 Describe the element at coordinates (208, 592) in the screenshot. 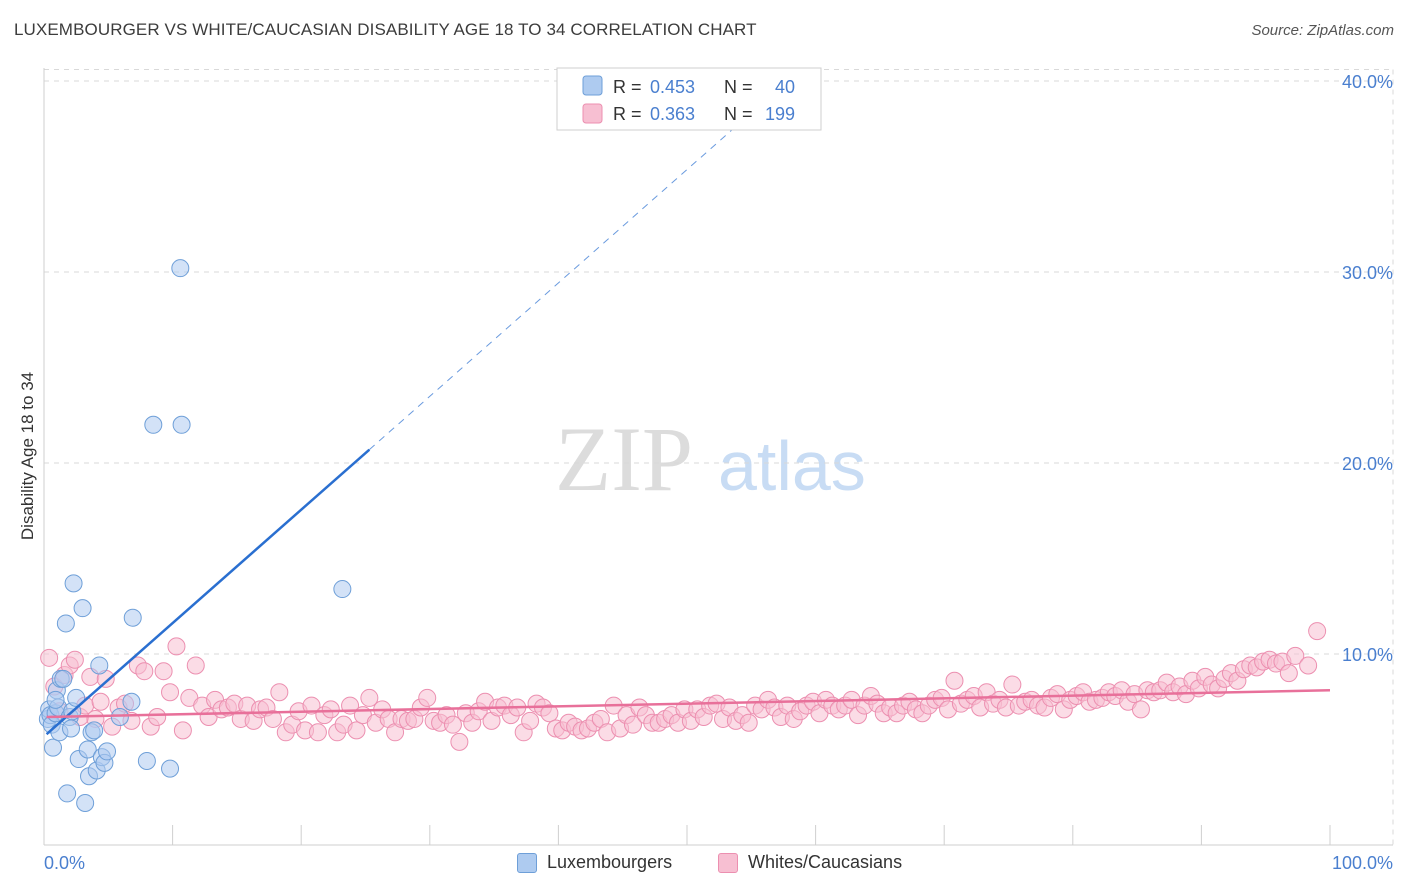

I see `trend-line-luxembourgers` at that location.